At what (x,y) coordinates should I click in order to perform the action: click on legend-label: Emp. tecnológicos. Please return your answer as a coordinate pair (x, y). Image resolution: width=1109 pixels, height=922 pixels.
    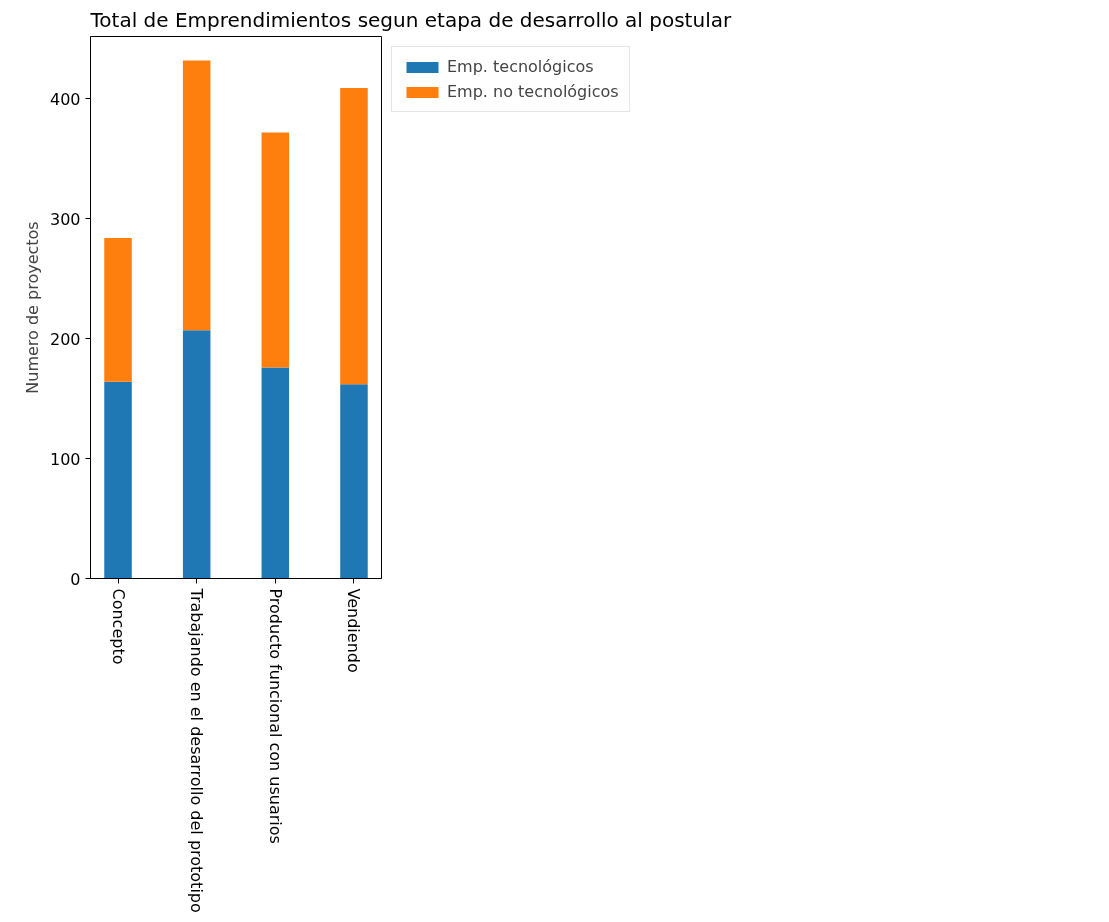
    Looking at the image, I should click on (520, 66).